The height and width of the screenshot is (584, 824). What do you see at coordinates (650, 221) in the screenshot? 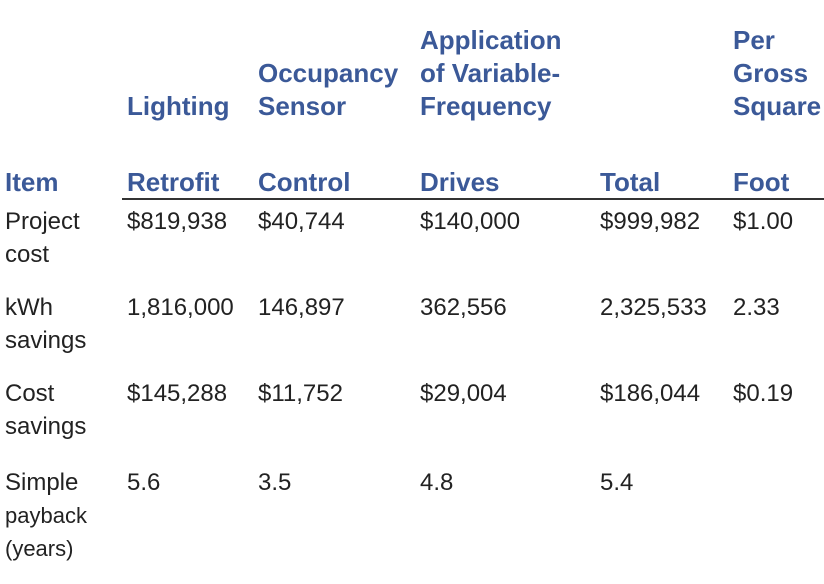
I see `cell: $999,982` at bounding box center [650, 221].